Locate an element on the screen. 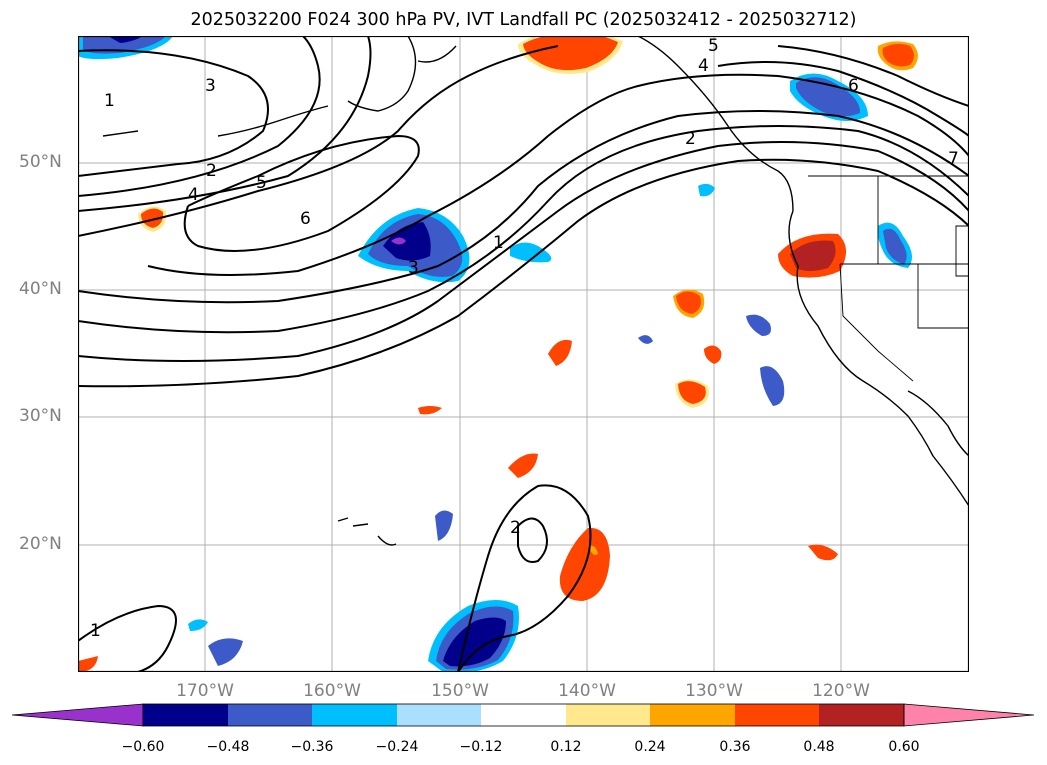 The image size is (1047, 765). negative-anomaly-nevada is located at coordinates (894, 245).